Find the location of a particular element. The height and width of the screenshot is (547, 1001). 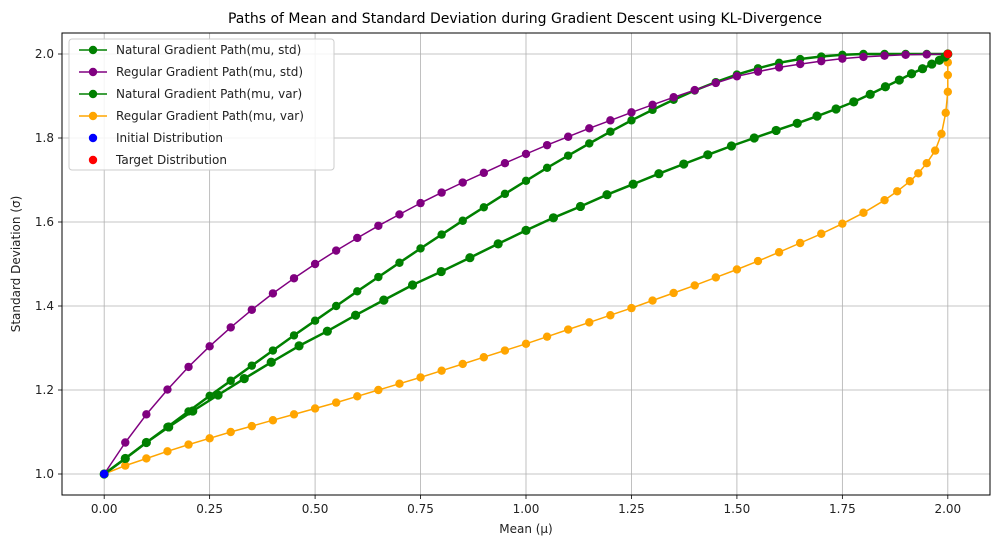

legend-label: Regular Gradient Path(mu, var) is located at coordinates (210, 116).